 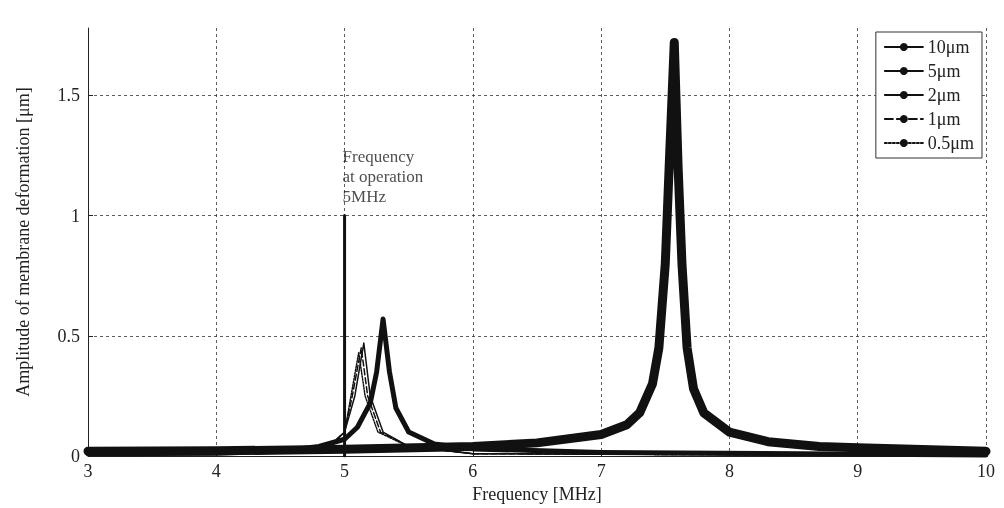 What do you see at coordinates (950, 143) in the screenshot?
I see `legend-label: 0.5μm` at bounding box center [950, 143].